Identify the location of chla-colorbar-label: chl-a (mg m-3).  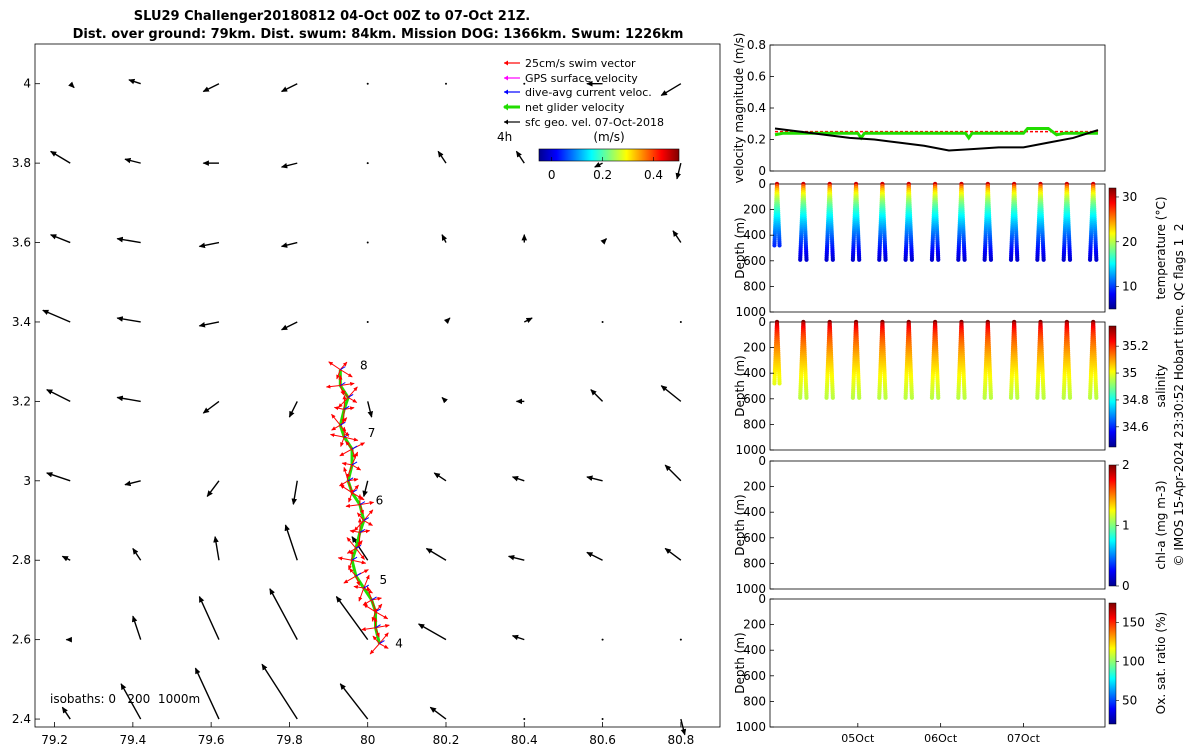
(1161, 524).